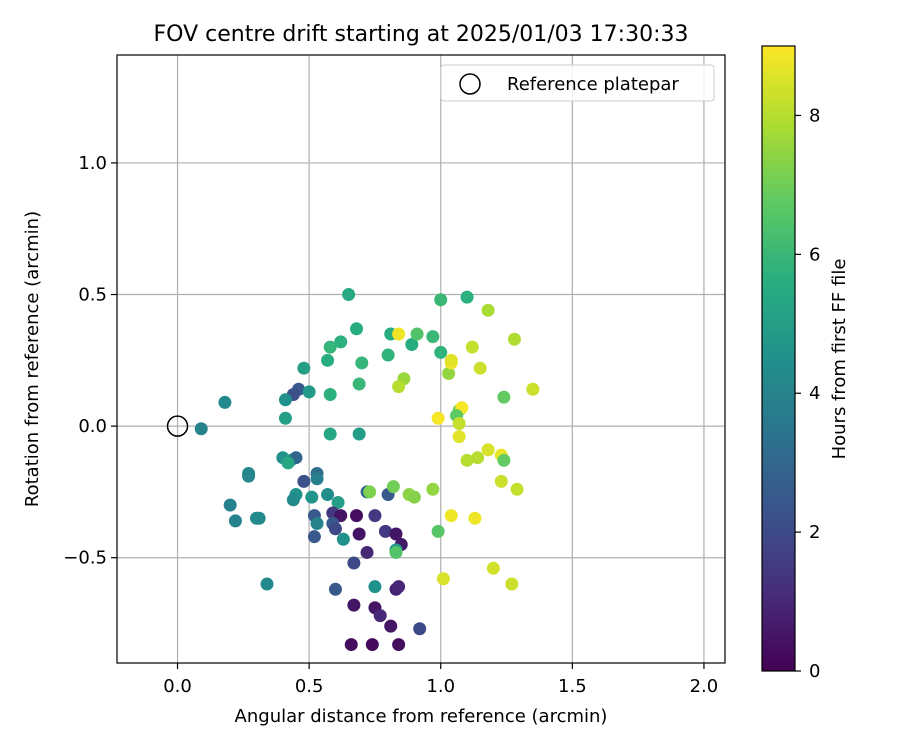  I want to click on colorbar-tick-label: 2, so click(814, 532).